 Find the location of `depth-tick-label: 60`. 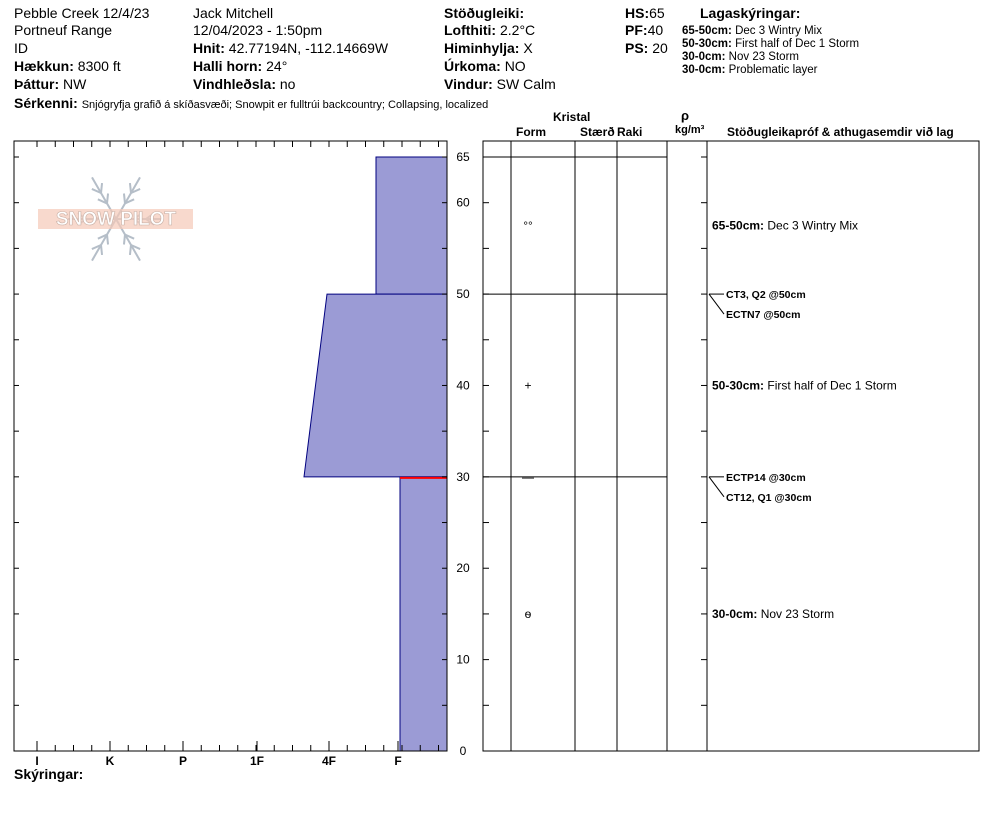

depth-tick-label: 60 is located at coordinates (463, 203).